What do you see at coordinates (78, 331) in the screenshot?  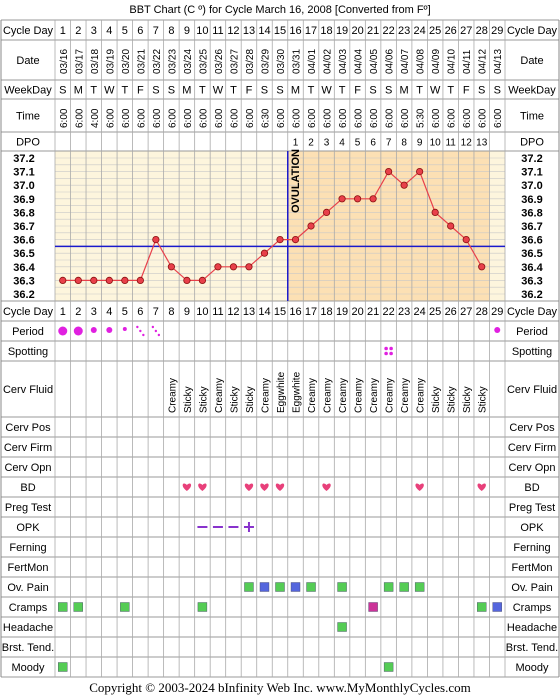 I see `period-dot-heavy` at bounding box center [78, 331].